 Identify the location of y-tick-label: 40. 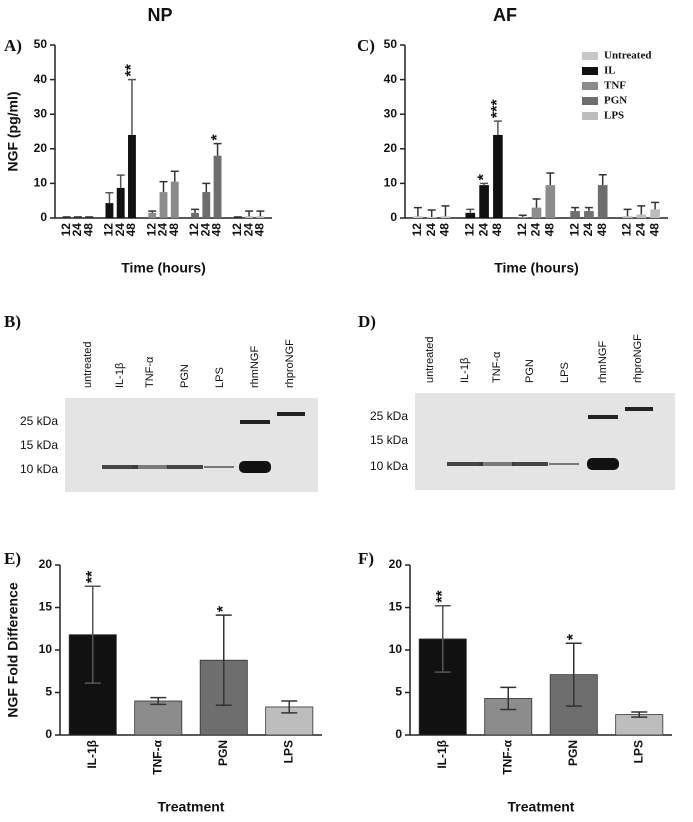
(41, 79).